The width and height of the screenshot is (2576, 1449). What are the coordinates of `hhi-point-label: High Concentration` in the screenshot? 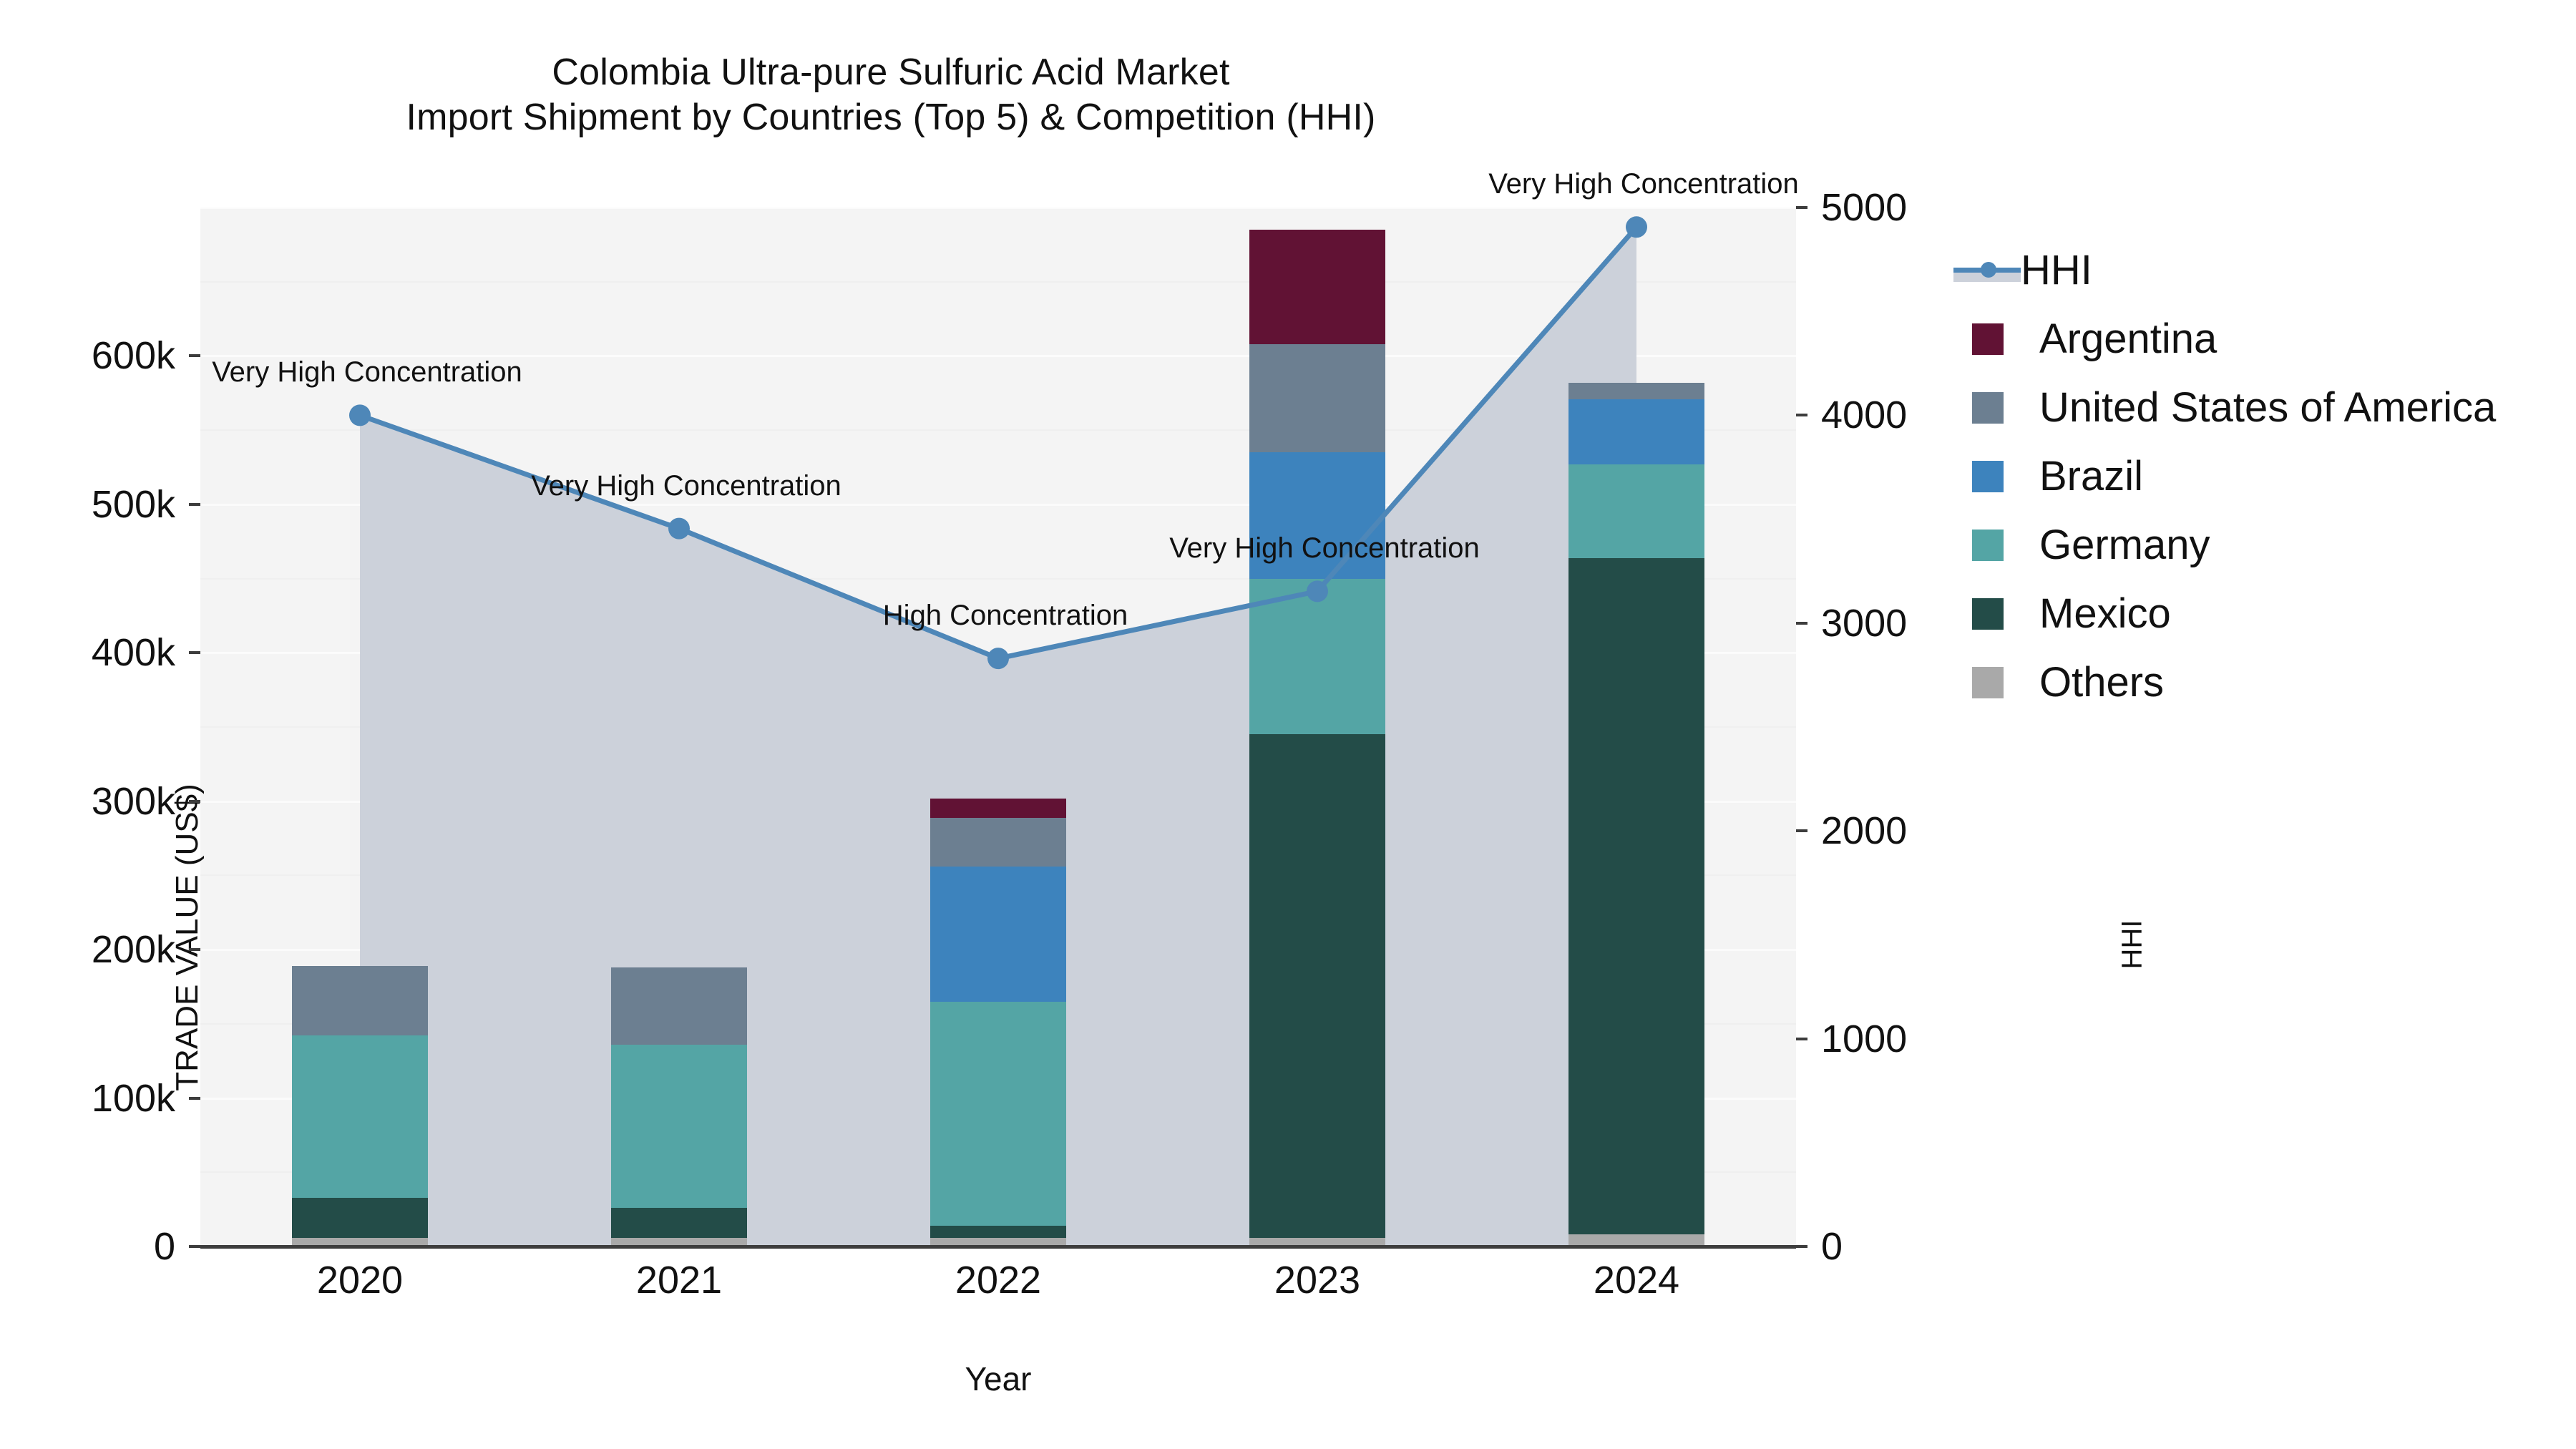 It's located at (1005, 616).